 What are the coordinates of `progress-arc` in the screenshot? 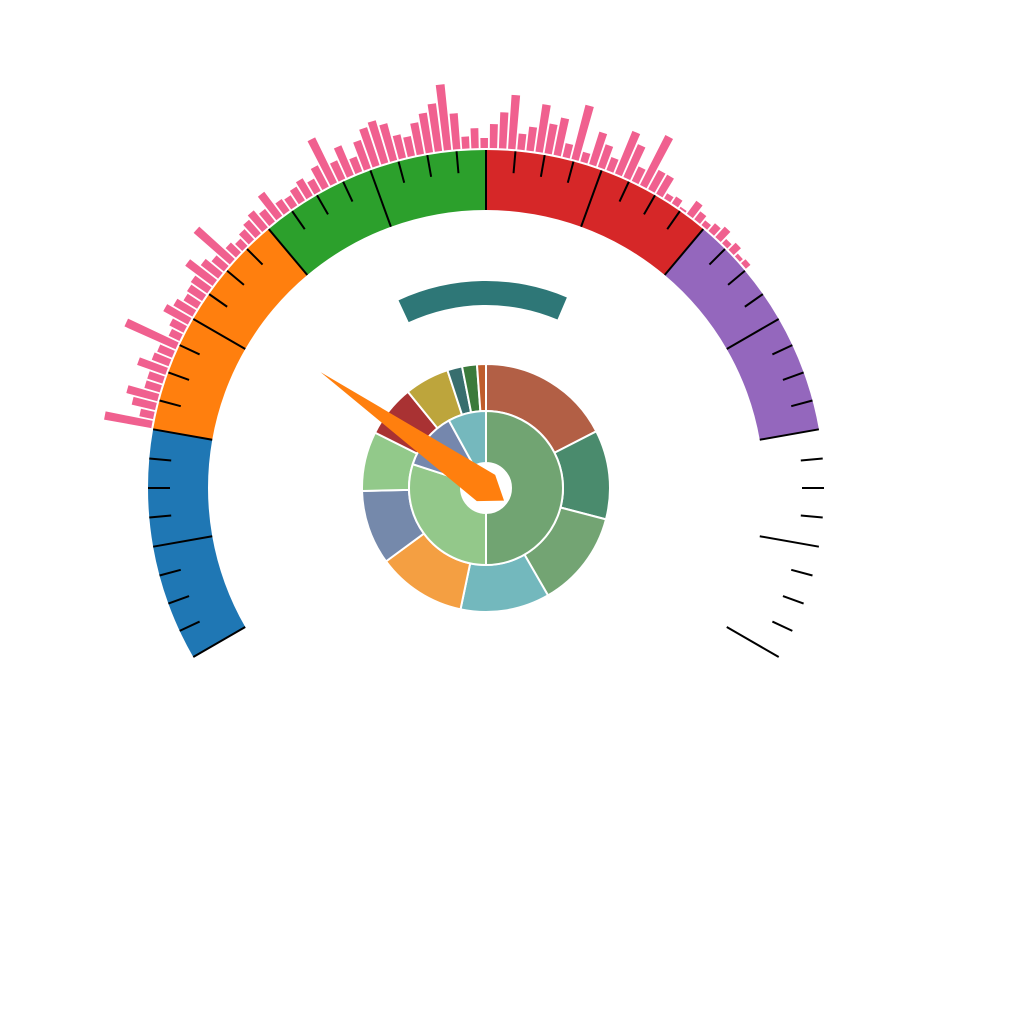 It's located at (482, 302).